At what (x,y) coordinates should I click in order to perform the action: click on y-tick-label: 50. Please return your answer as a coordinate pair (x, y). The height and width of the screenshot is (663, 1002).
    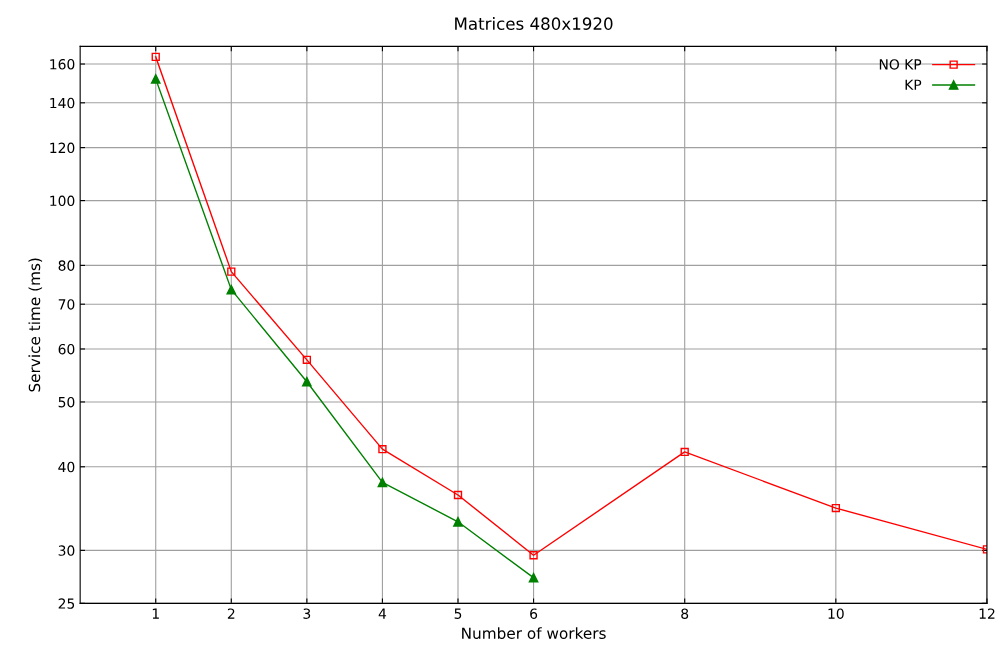
    Looking at the image, I should click on (66, 402).